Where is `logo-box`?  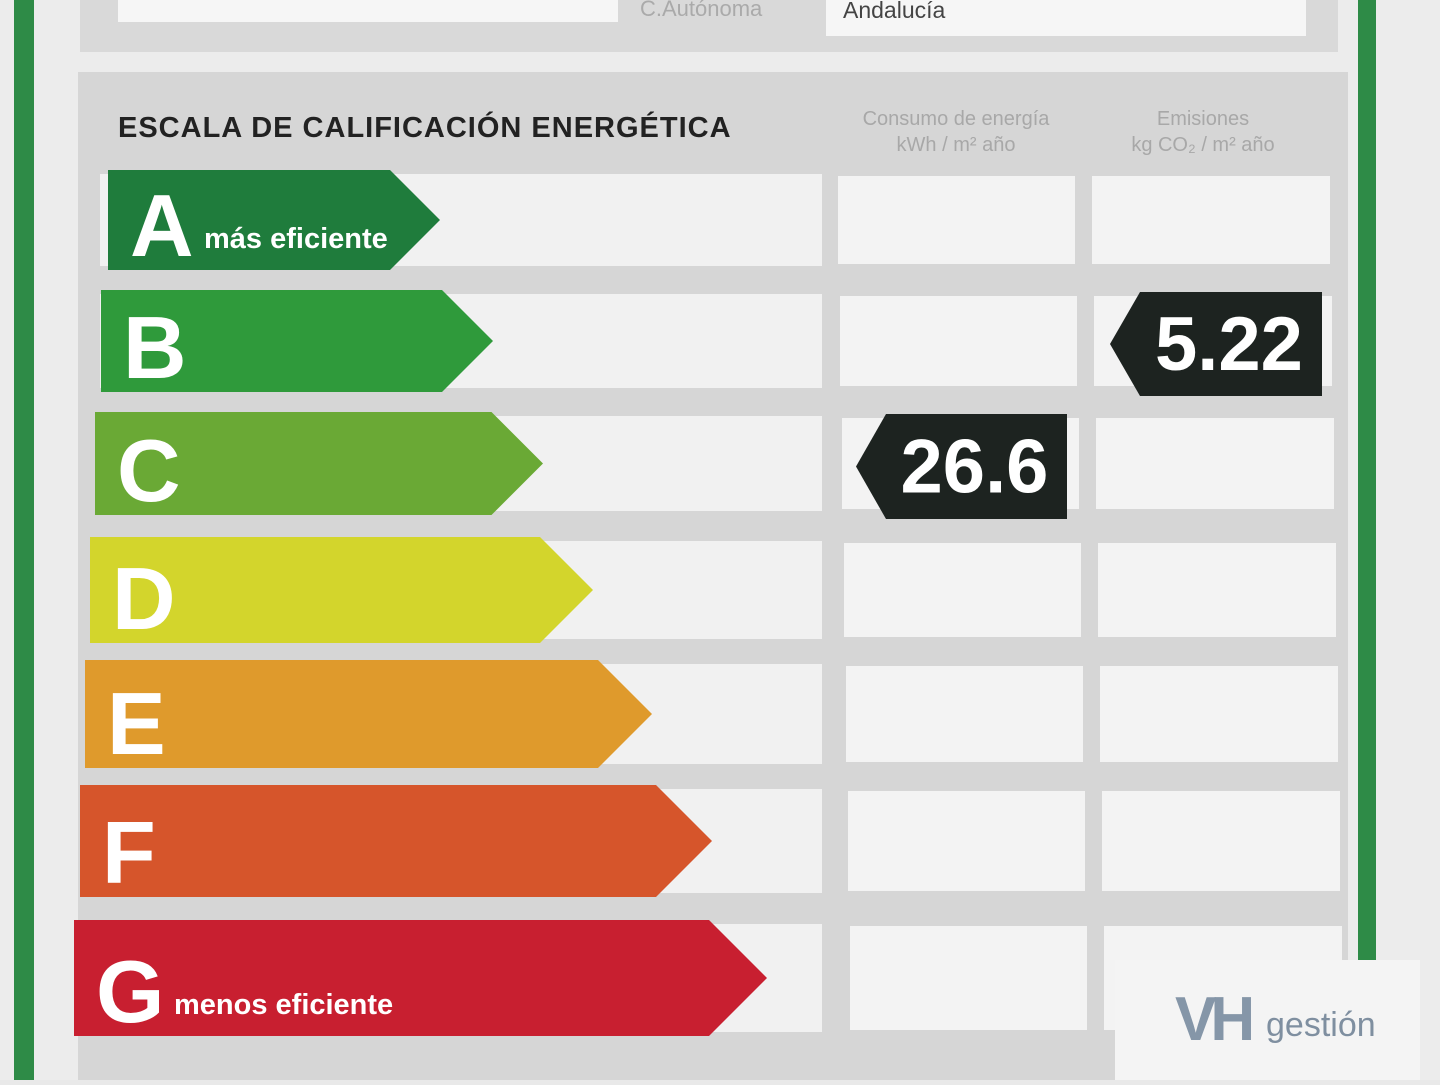
logo-box is located at coordinates (1267, 1020).